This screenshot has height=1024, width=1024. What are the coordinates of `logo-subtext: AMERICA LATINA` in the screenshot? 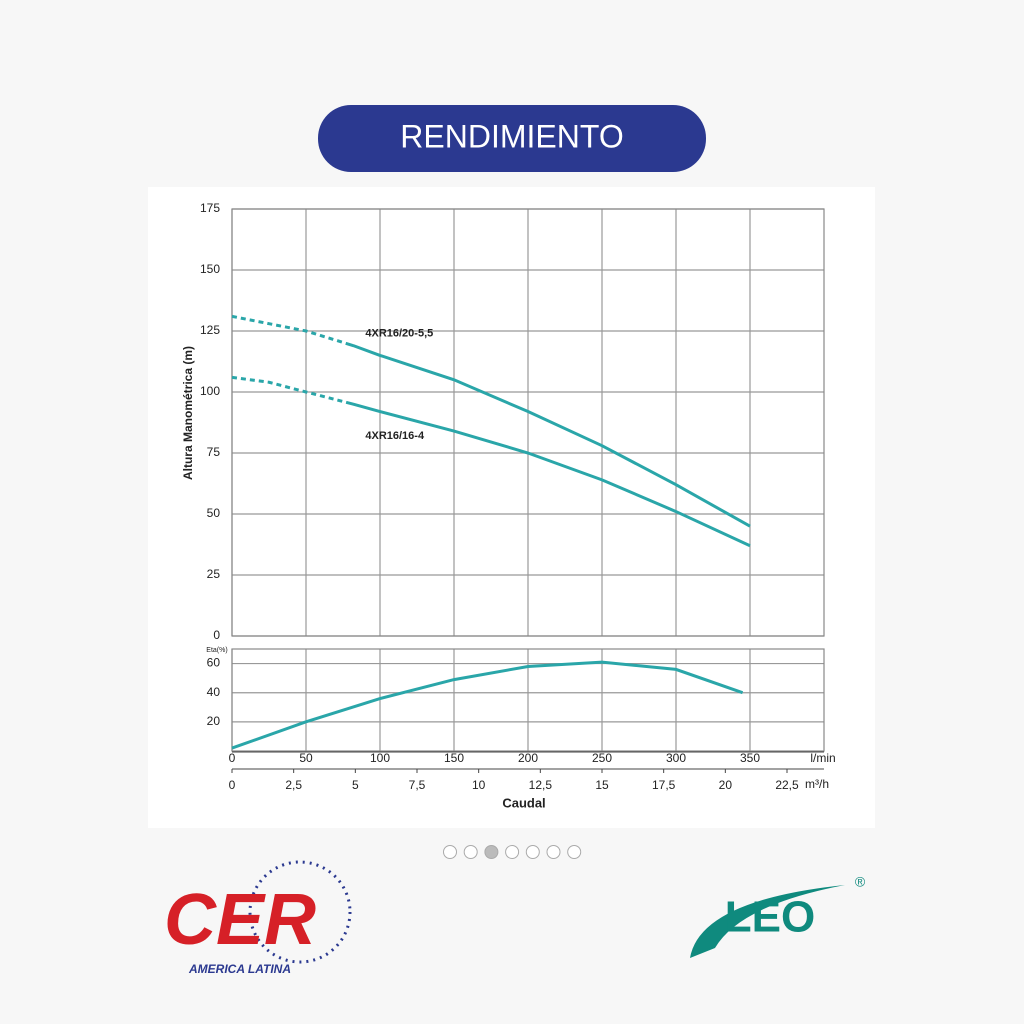 It's located at (239, 969).